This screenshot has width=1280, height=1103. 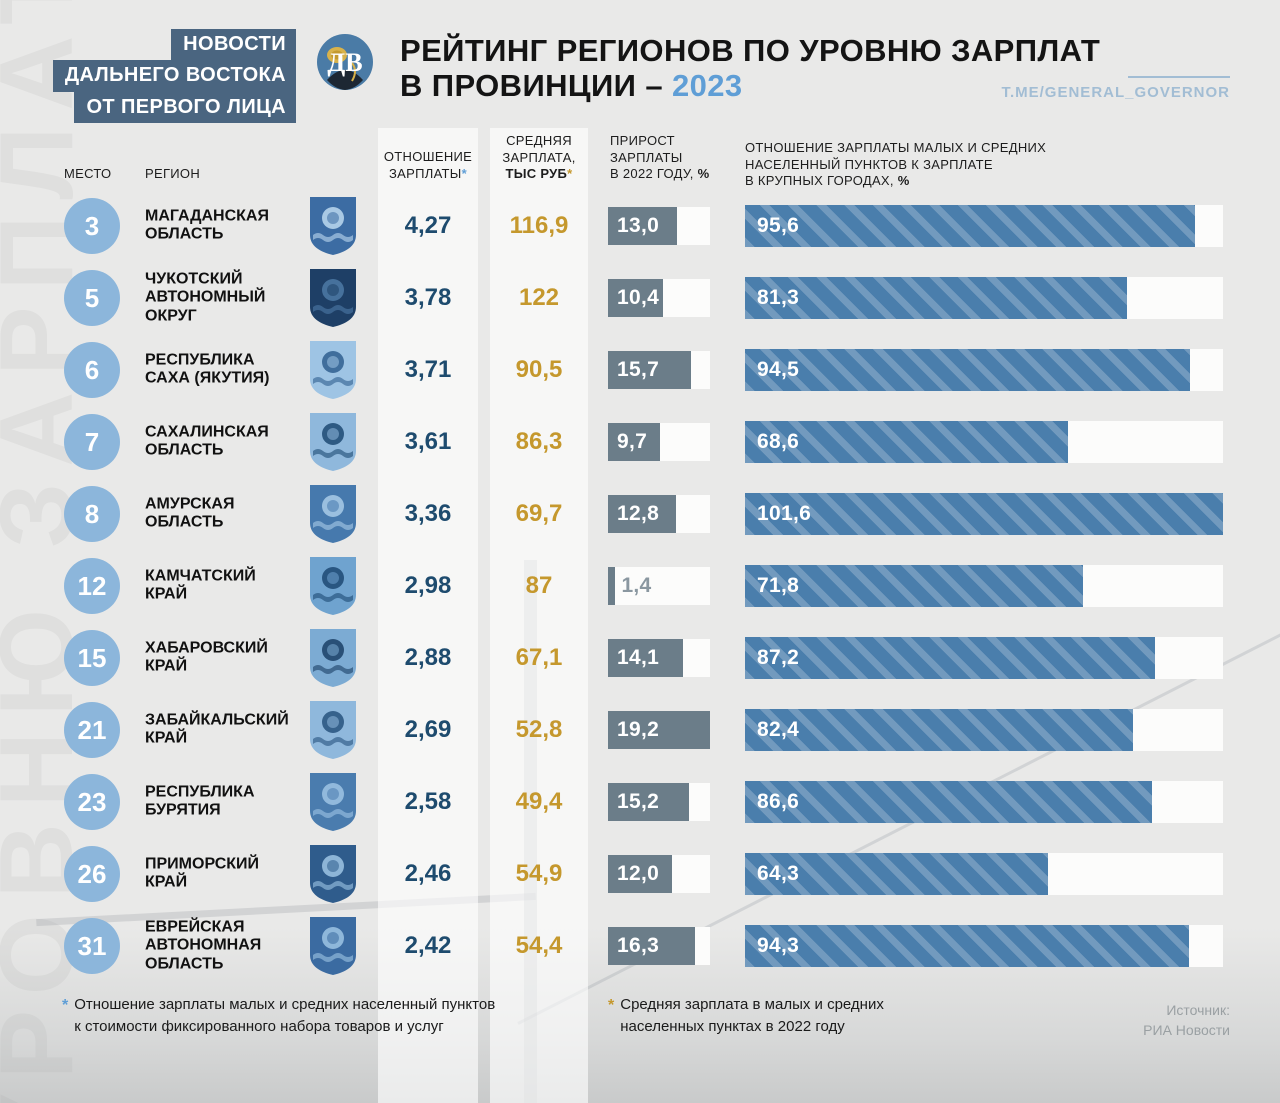 I want to click on growth-bar: 12,8, so click(x=642, y=514).